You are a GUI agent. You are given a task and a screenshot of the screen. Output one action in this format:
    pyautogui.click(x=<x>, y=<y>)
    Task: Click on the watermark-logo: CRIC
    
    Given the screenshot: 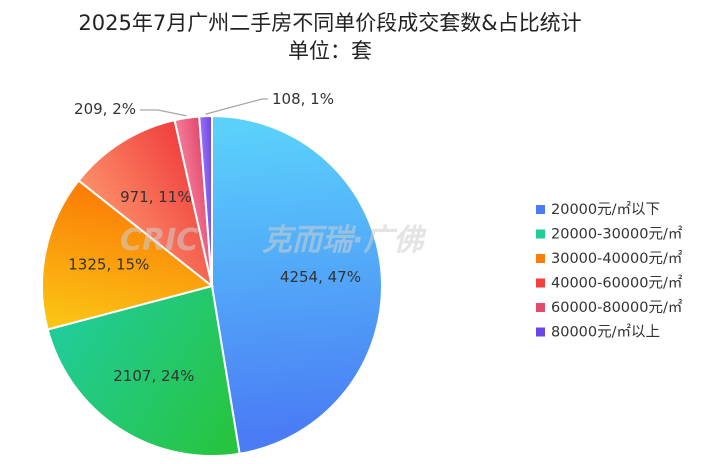 What is the action you would take?
    pyautogui.click(x=159, y=240)
    